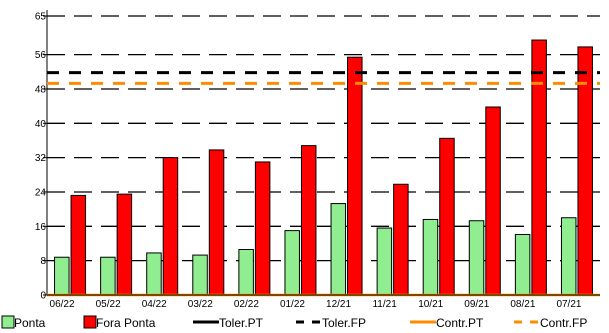  What do you see at coordinates (338, 304) in the screenshot?
I see `x-tick-label: 12/21` at bounding box center [338, 304].